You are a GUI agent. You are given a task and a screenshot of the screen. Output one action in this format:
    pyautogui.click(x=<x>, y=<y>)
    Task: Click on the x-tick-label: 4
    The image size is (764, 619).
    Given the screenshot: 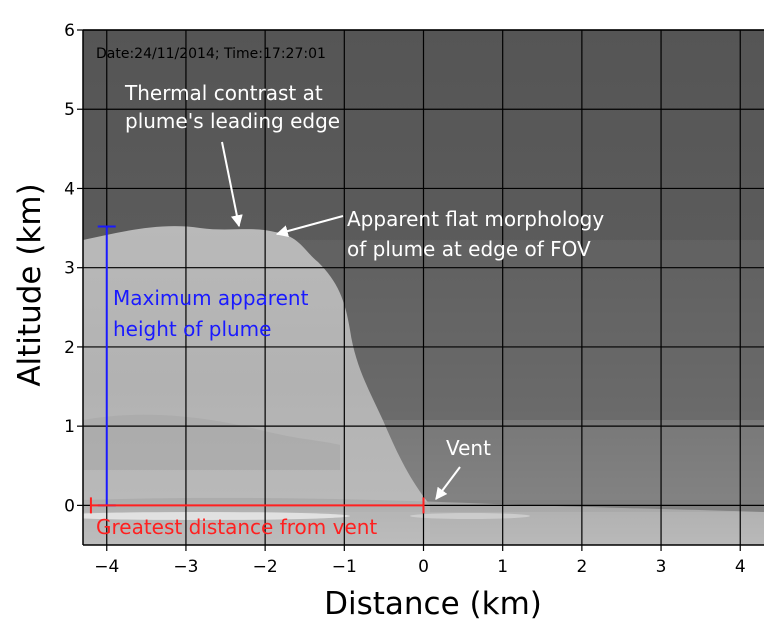 What is the action you would take?
    pyautogui.click(x=740, y=567)
    